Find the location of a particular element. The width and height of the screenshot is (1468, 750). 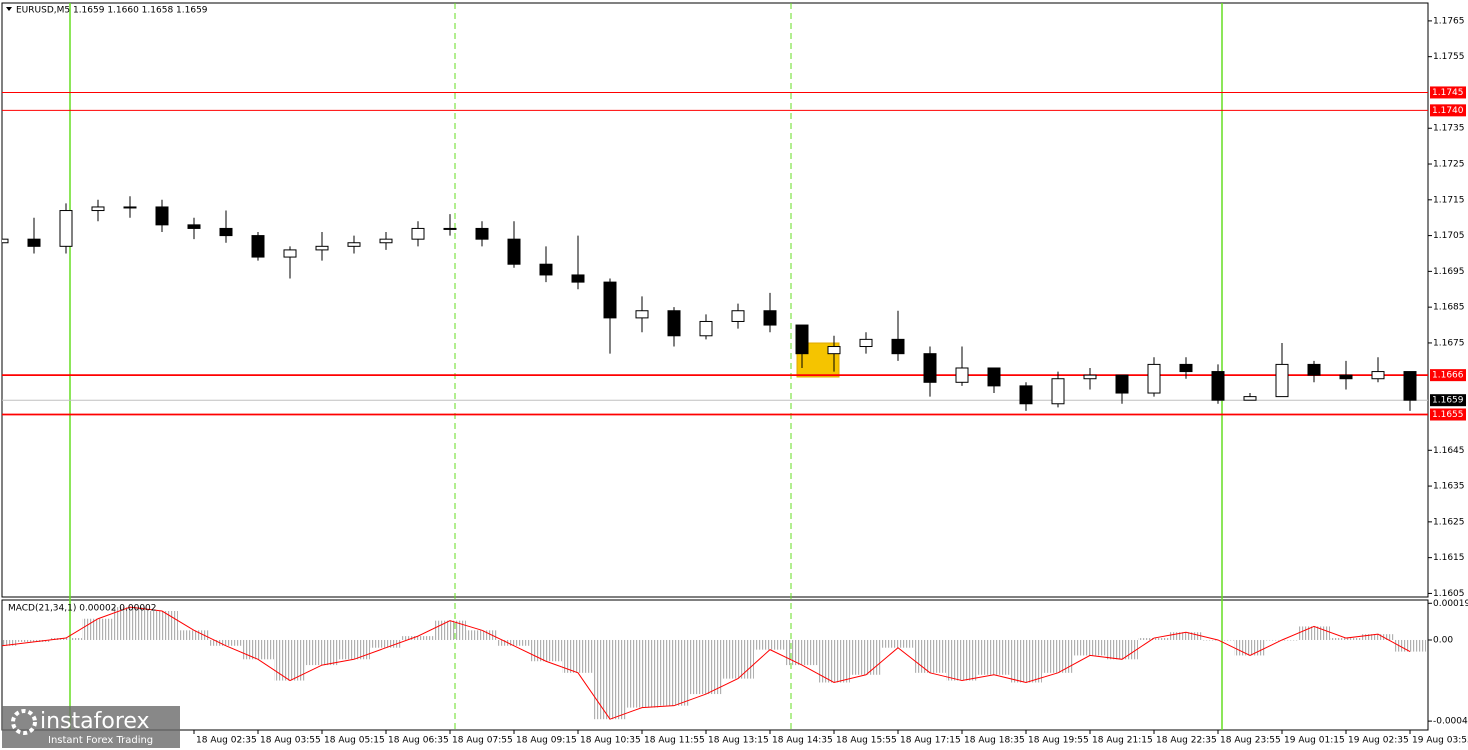

y-tick-label: 1.1685 is located at coordinates (1449, 308).